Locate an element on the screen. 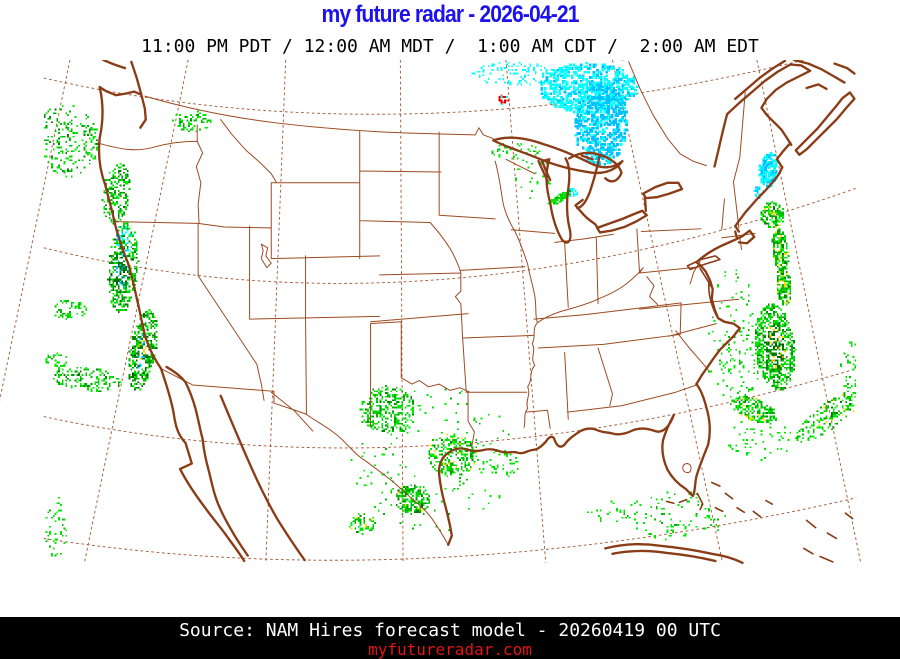 This screenshot has height=659, width=900. page-title: my future radar - 2026-04-21 is located at coordinates (450, 15).